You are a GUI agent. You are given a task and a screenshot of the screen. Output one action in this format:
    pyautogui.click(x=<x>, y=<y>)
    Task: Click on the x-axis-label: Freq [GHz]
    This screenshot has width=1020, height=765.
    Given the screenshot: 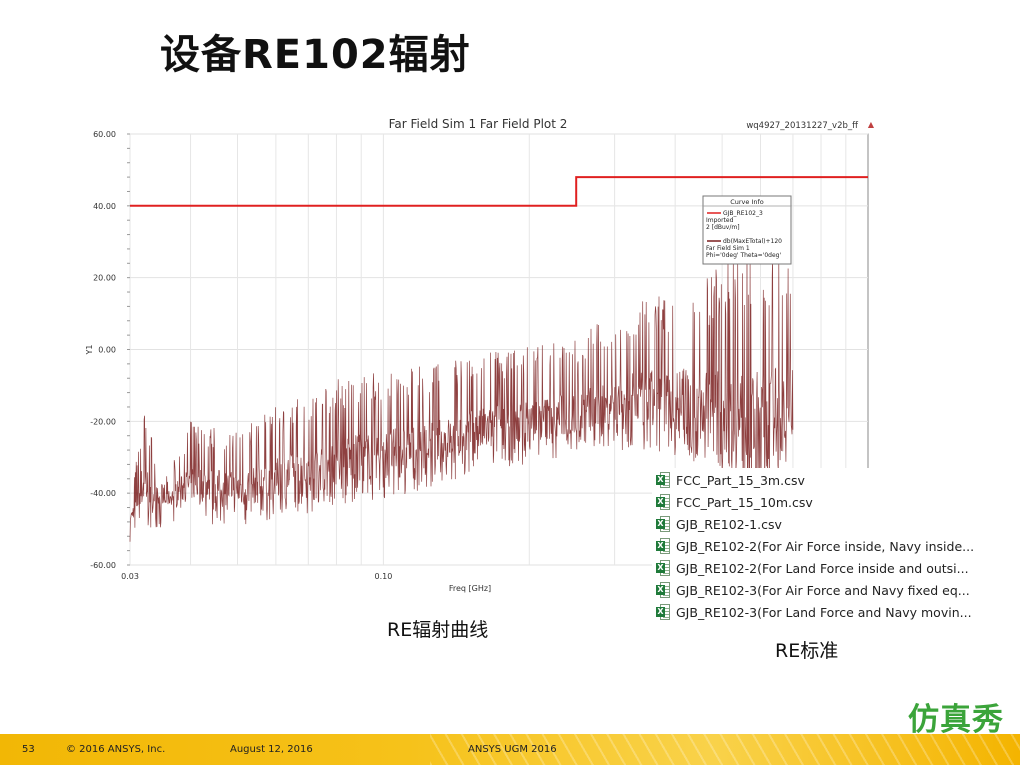 What is the action you would take?
    pyautogui.click(x=470, y=588)
    